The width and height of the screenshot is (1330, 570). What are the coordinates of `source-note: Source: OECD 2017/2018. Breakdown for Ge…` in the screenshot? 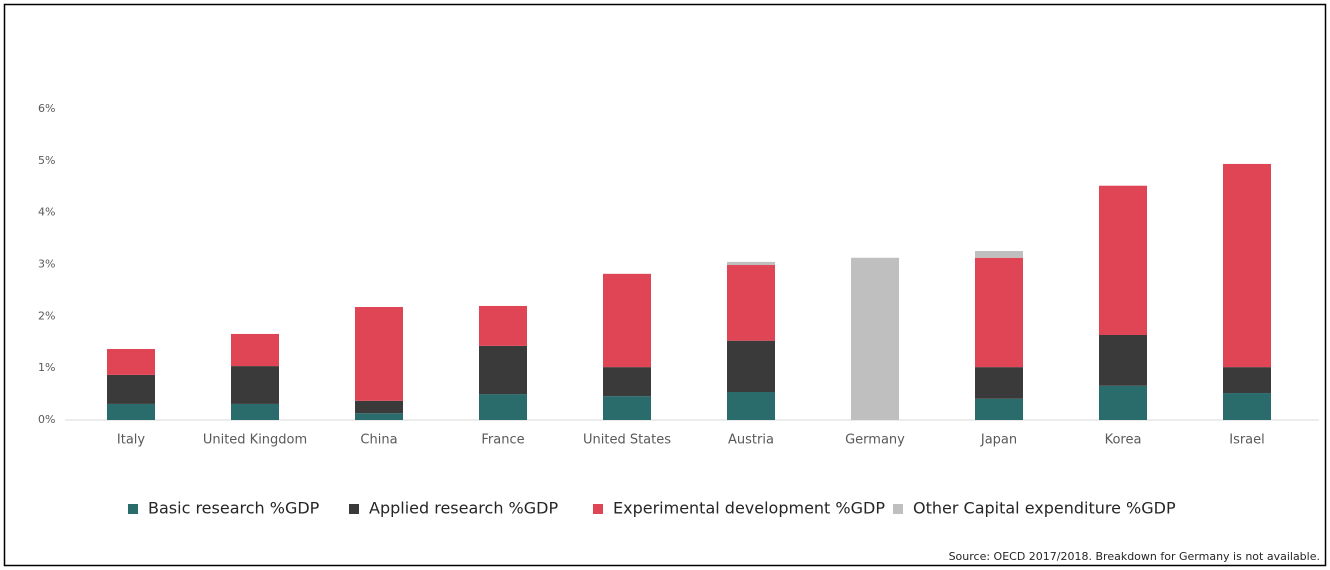 It's located at (1134, 556).